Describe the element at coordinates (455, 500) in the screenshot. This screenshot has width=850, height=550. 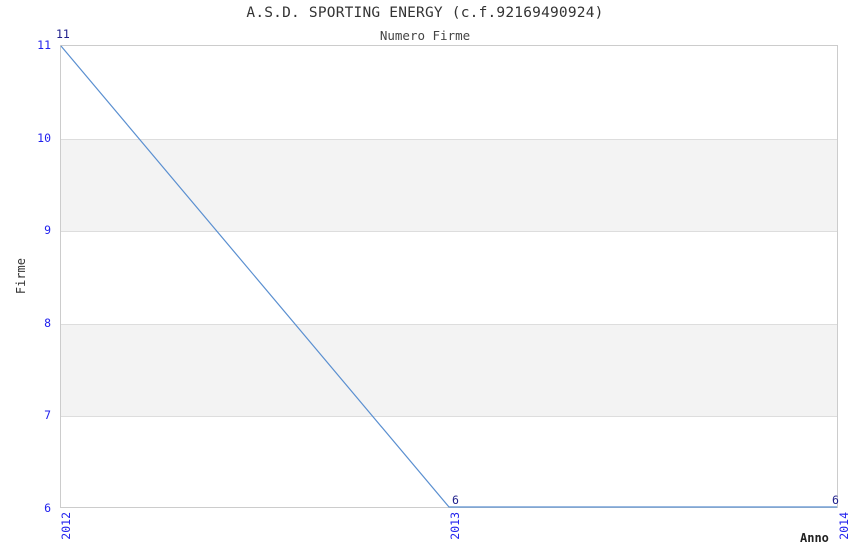
I see `point-label-2013: 6` at that location.